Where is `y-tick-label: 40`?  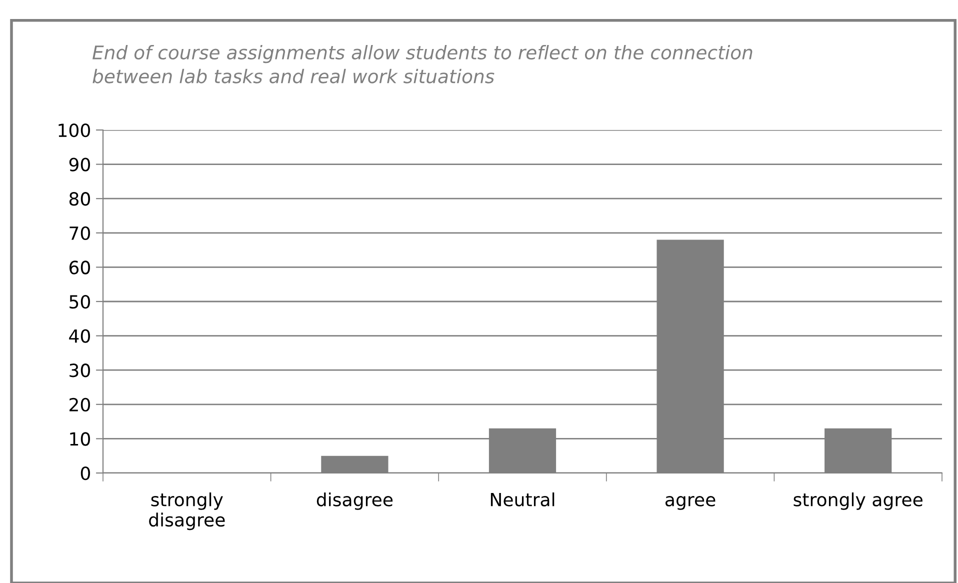
y-tick-label: 40 is located at coordinates (79, 336).